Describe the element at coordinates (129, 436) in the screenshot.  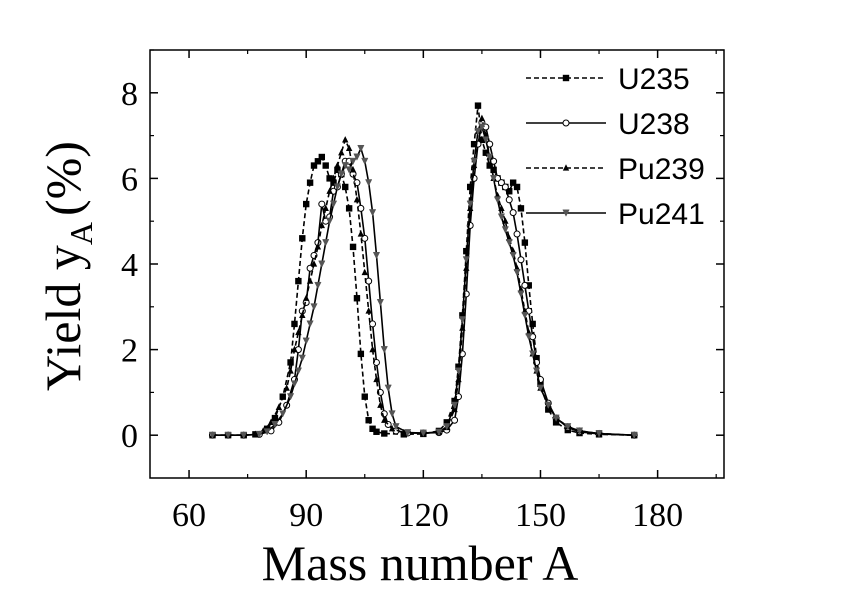
I see `y-tick-label: 0` at that location.